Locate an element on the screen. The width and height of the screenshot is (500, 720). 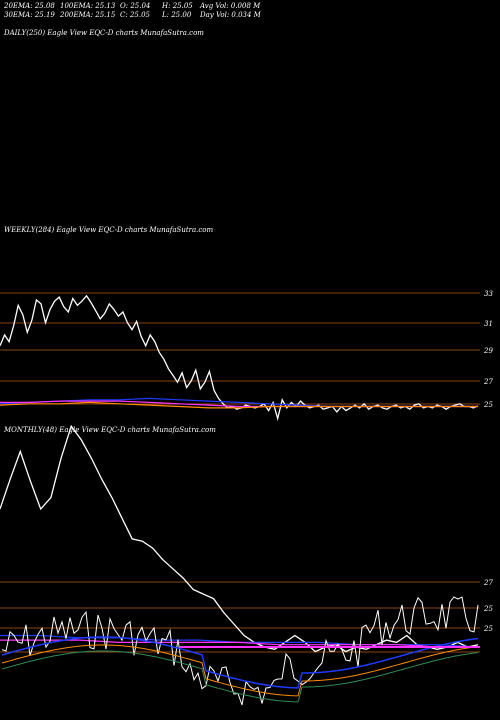
ema30-stat: 30EMA: 25.19 is located at coordinates (29, 15).